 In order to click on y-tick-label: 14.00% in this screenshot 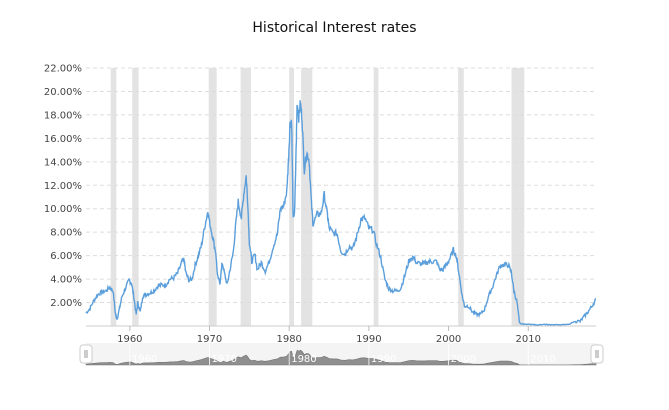, I will do `click(63, 162)`.